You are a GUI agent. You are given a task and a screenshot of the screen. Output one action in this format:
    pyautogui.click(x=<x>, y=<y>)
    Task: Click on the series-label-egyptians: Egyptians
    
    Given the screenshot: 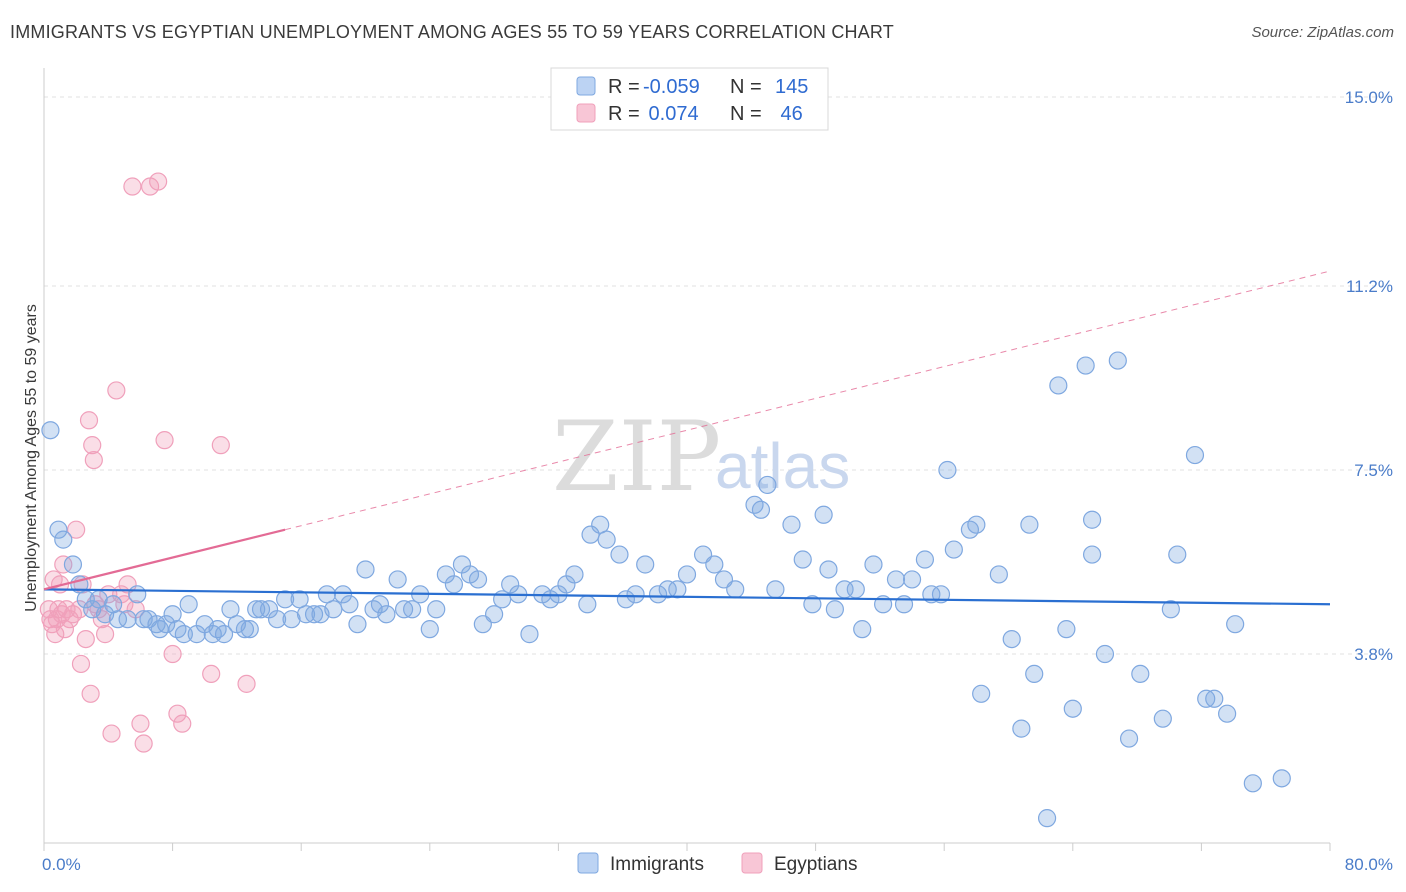 What is the action you would take?
    pyautogui.click(x=815, y=864)
    